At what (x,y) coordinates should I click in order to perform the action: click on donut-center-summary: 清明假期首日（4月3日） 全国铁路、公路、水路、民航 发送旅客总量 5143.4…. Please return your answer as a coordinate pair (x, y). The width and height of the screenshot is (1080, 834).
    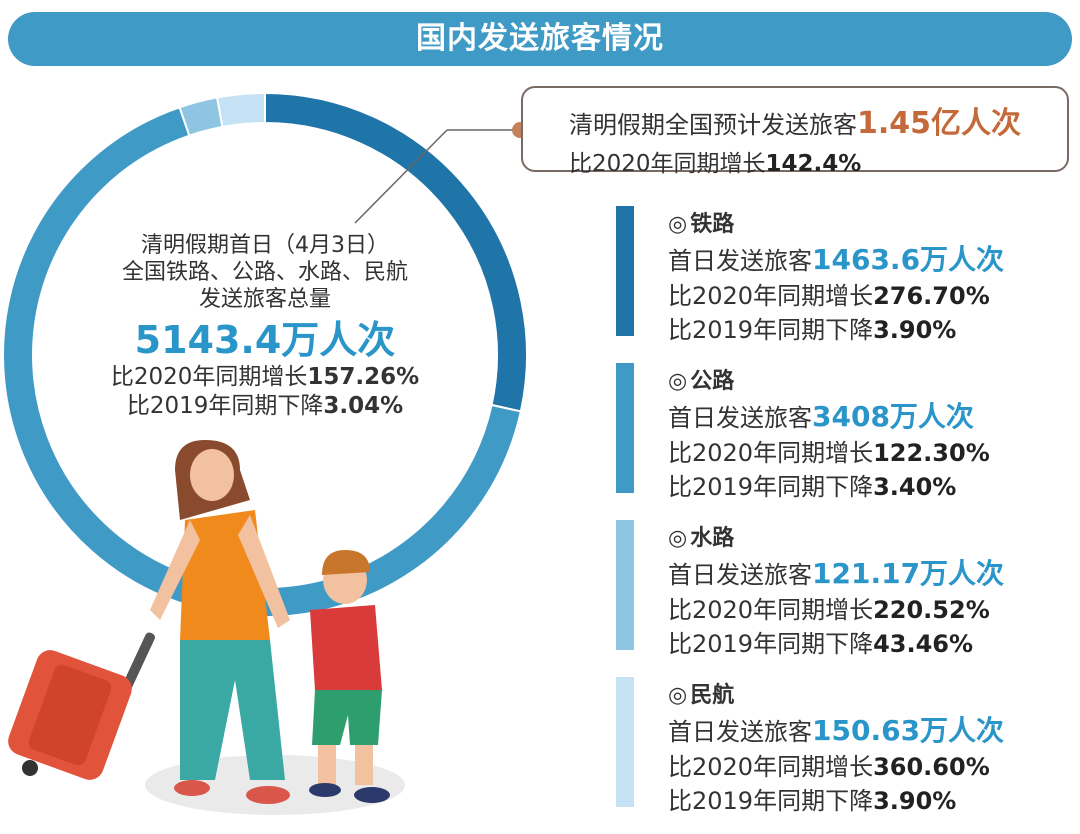
    Looking at the image, I should click on (265, 326).